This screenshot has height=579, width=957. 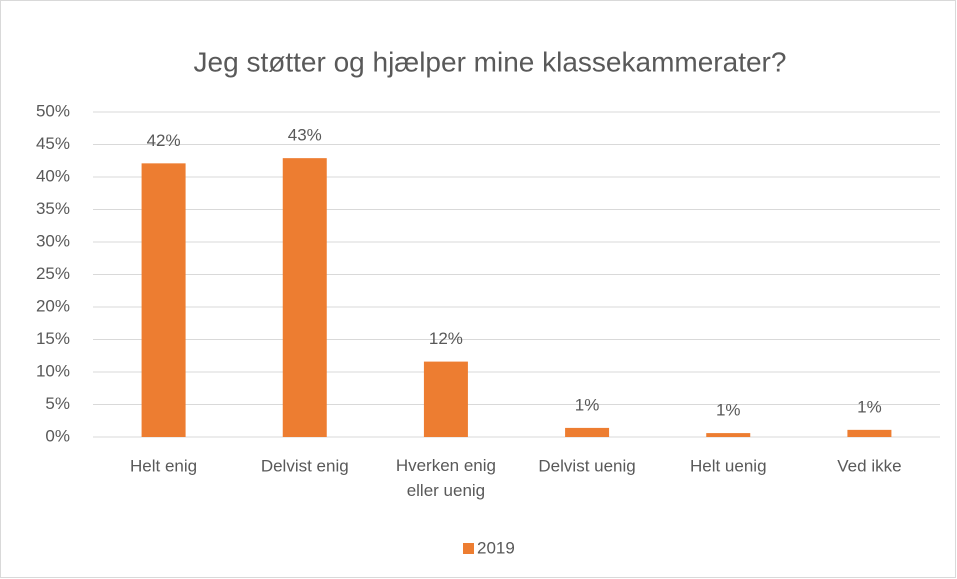 What do you see at coordinates (53, 240) in the screenshot?
I see `y-tick-label: 30%` at bounding box center [53, 240].